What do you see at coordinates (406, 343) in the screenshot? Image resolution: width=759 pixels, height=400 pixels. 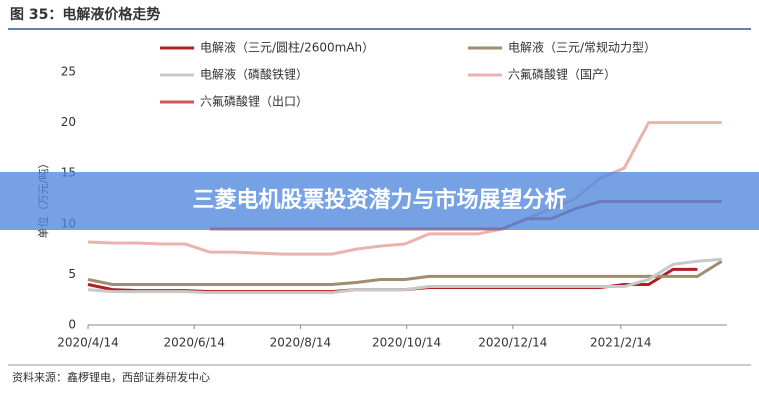 I see `x-tick-label: 2020/10/14` at bounding box center [406, 343].